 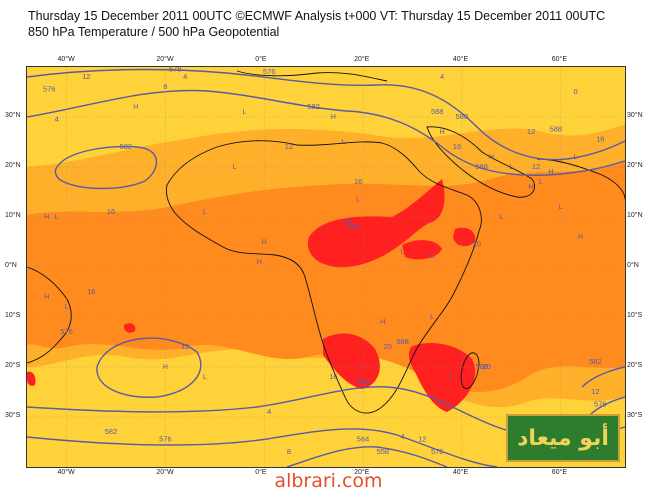 I want to click on europe-coastline, so click(x=312, y=76).